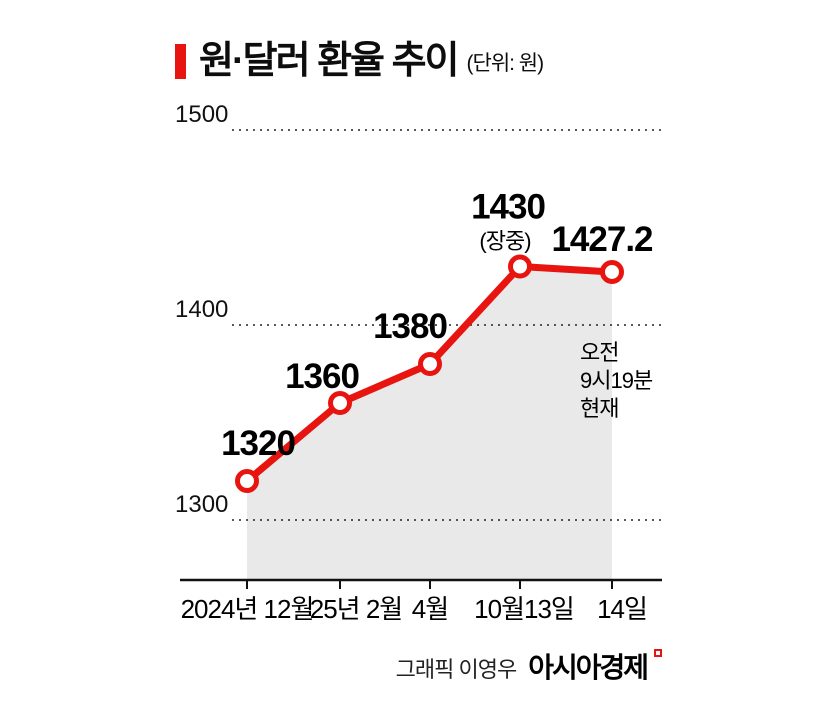 This screenshot has height=726, width=829. Describe the element at coordinates (599, 352) in the screenshot. I see `annotation-line: 오전` at that location.